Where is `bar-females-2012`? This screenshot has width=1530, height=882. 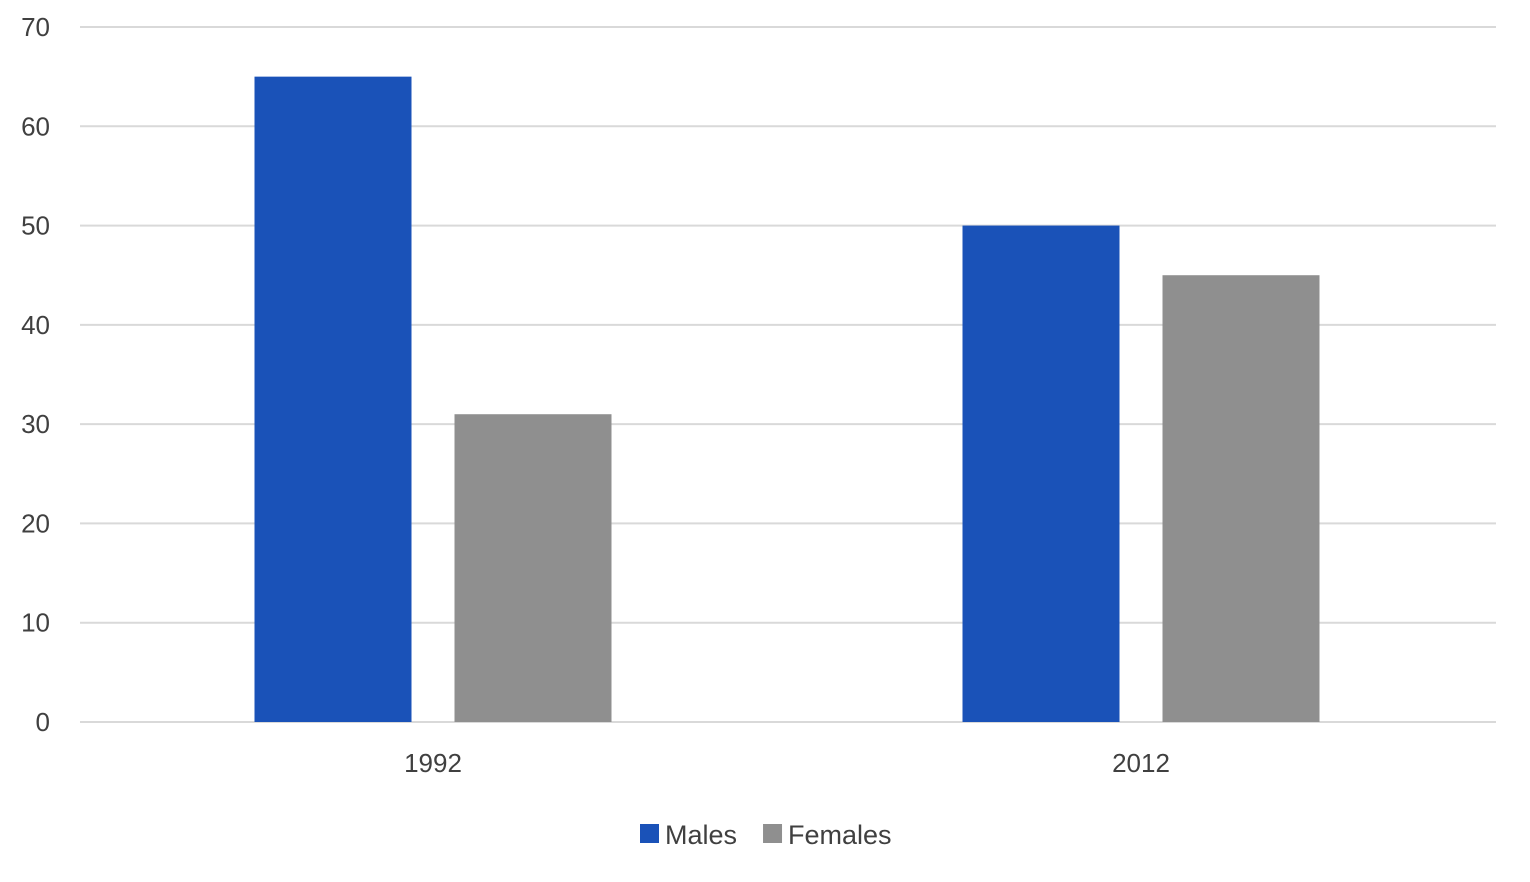 bar-females-2012 is located at coordinates (1241, 498).